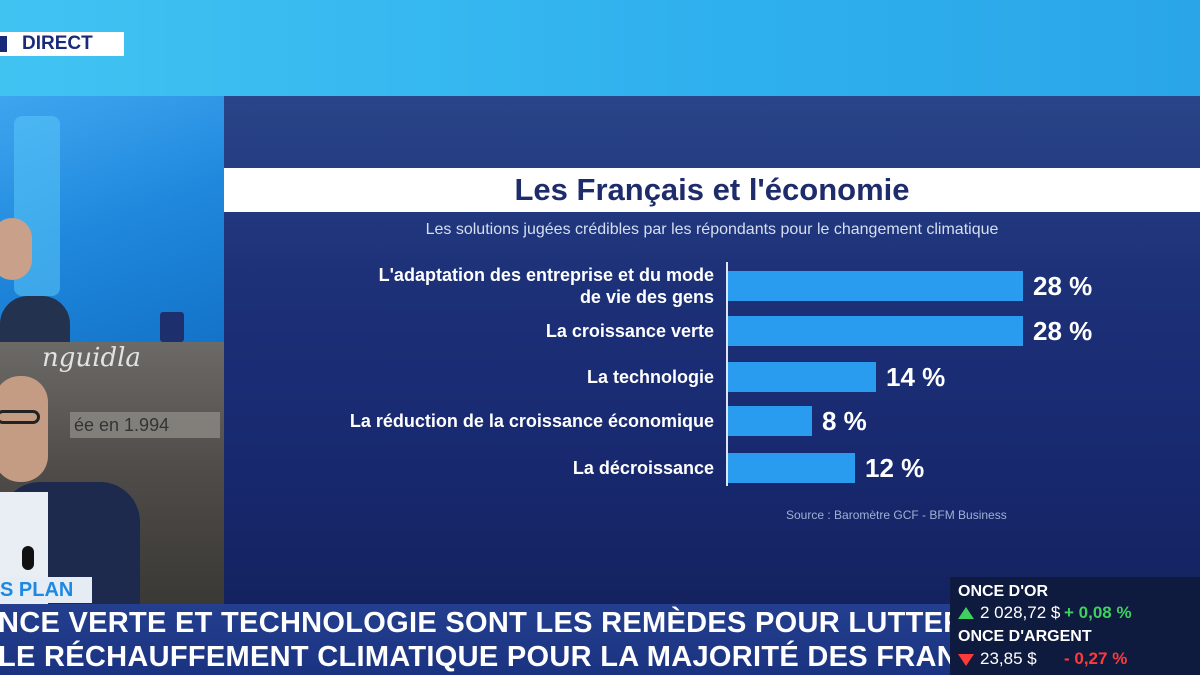  I want to click on arrow-up-icon, so click(966, 613).